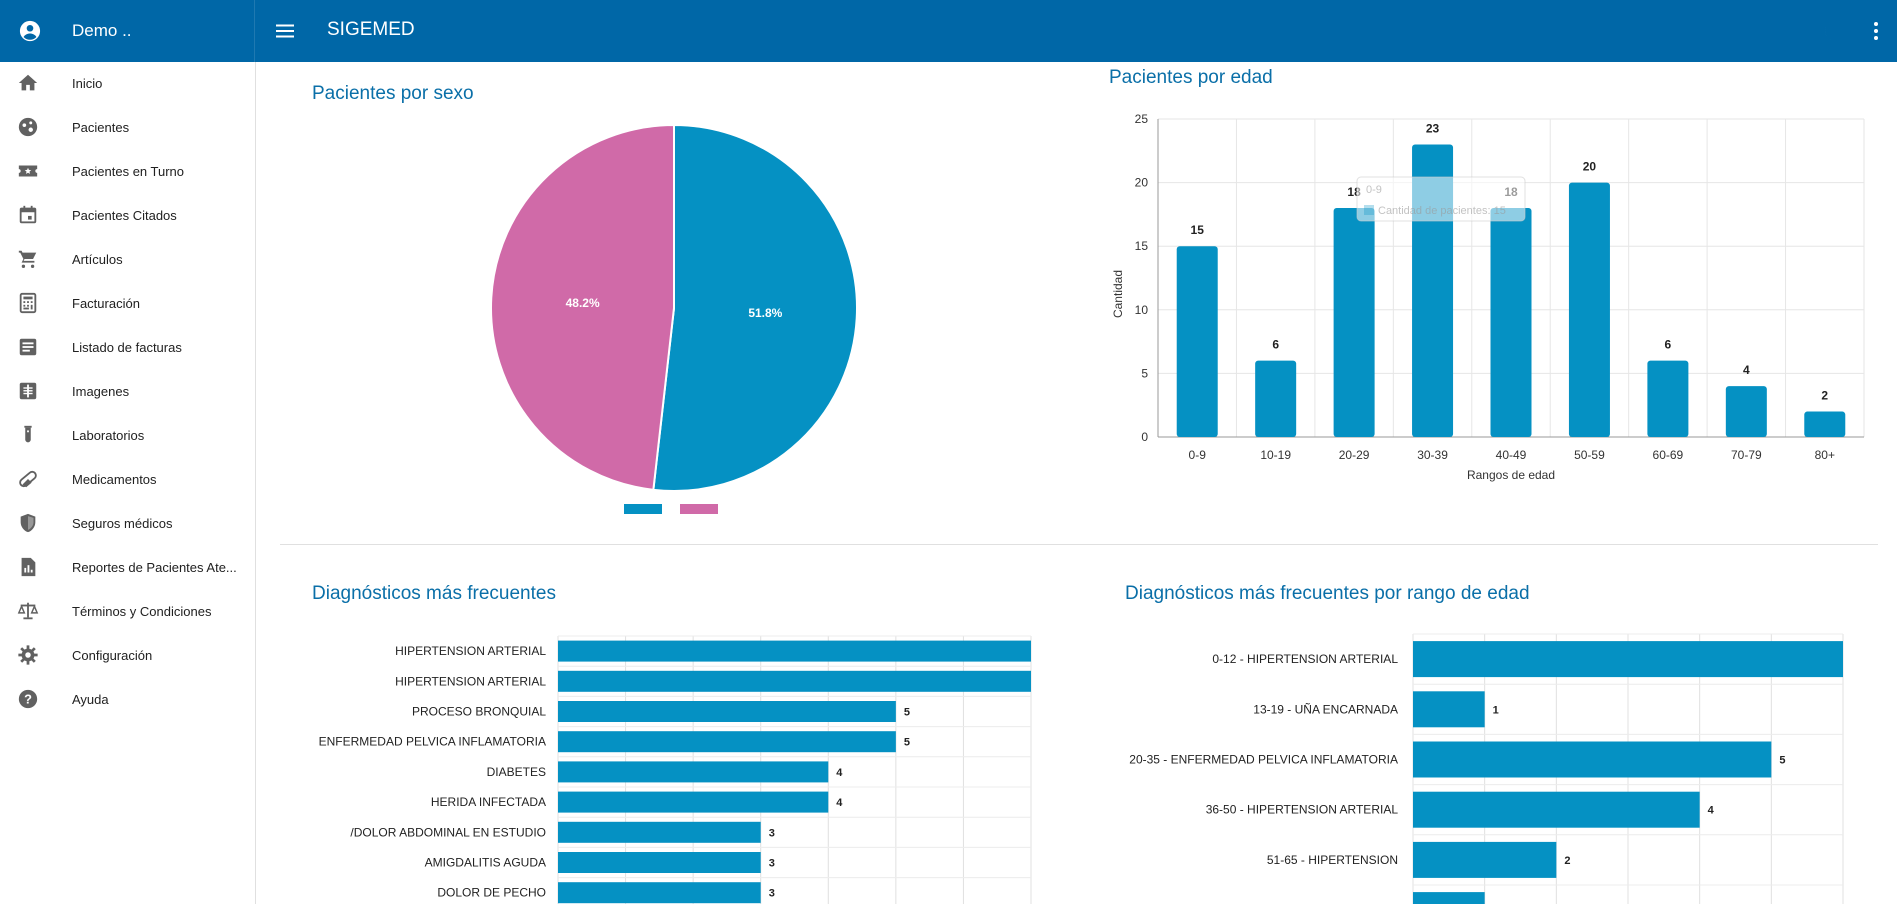 The image size is (1897, 904). I want to click on x-tick-label: 50-59, so click(1589, 455).